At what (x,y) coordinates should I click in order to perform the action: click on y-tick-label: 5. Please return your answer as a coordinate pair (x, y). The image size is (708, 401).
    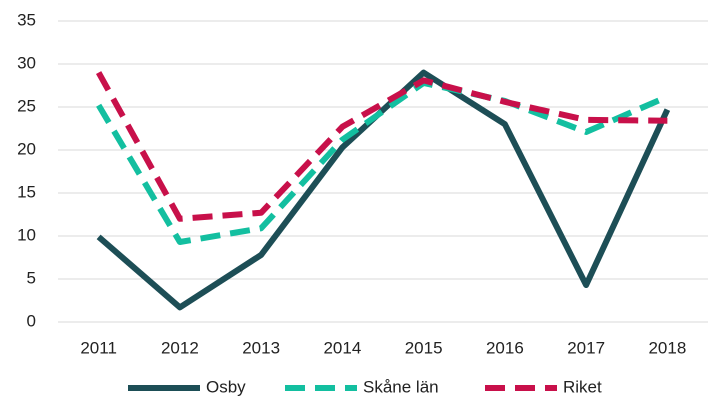
    Looking at the image, I should click on (31, 277).